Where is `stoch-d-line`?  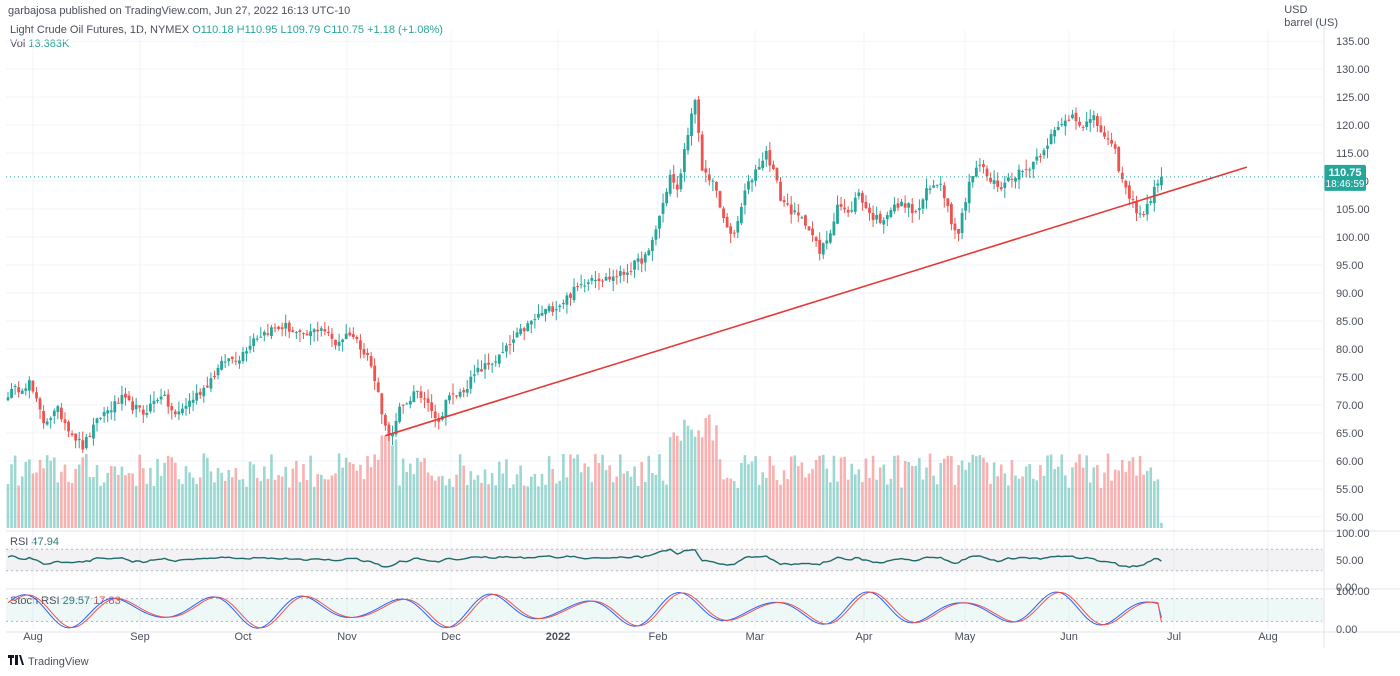 stoch-d-line is located at coordinates (584, 610).